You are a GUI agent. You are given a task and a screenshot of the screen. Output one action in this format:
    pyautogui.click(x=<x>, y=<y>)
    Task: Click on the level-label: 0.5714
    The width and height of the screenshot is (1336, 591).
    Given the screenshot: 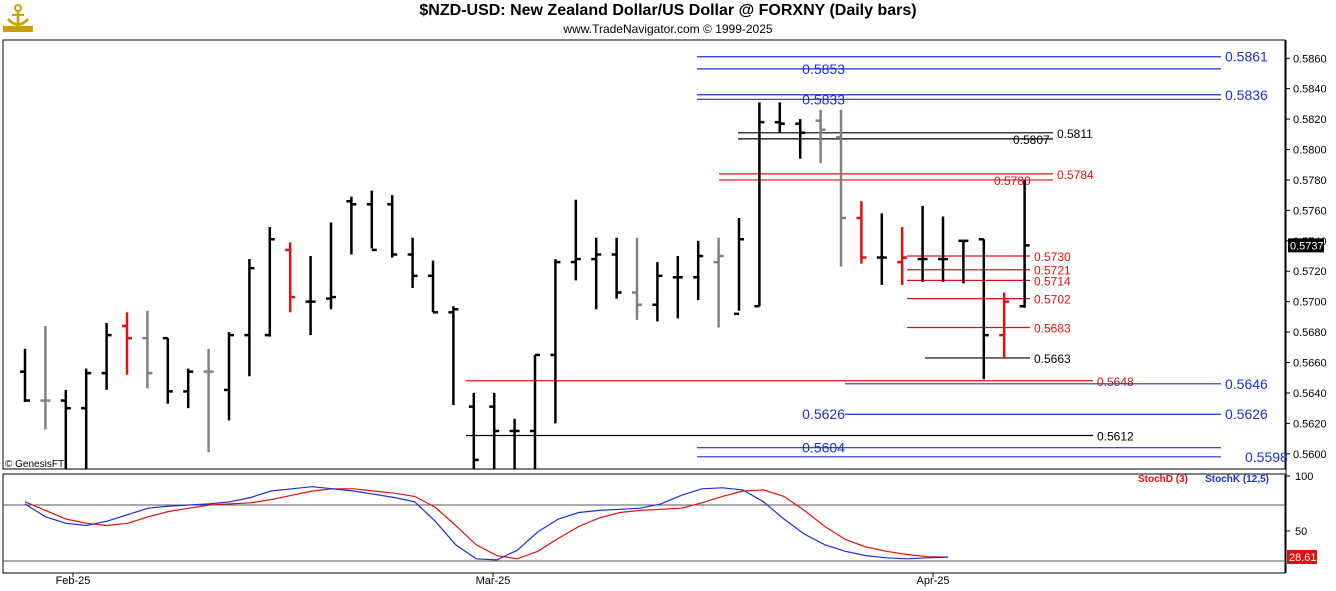 What is the action you would take?
    pyautogui.click(x=1052, y=281)
    